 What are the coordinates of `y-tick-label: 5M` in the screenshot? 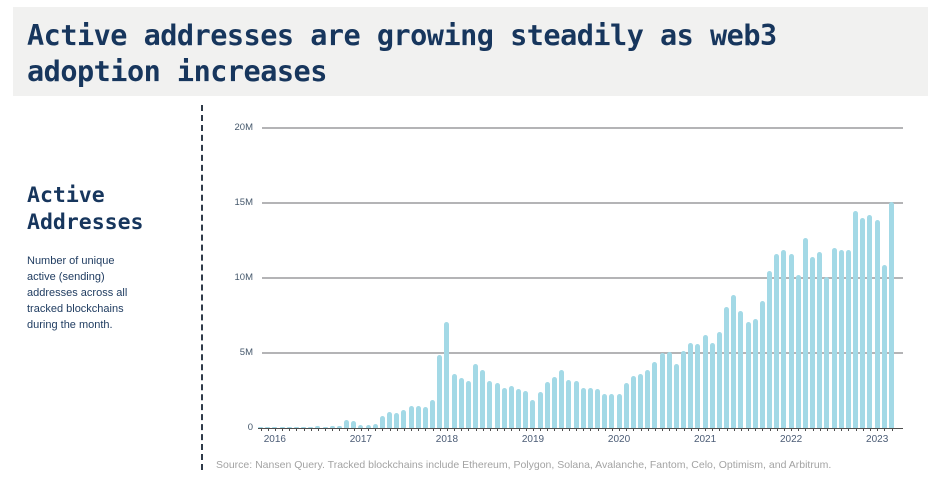 It's located at (246, 352).